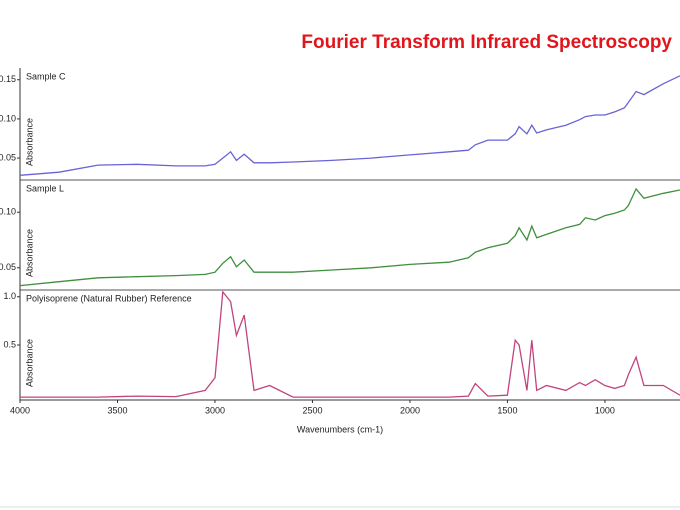  Describe the element at coordinates (9, 344) in the screenshot. I see `y-tick-label: 0.5` at that location.